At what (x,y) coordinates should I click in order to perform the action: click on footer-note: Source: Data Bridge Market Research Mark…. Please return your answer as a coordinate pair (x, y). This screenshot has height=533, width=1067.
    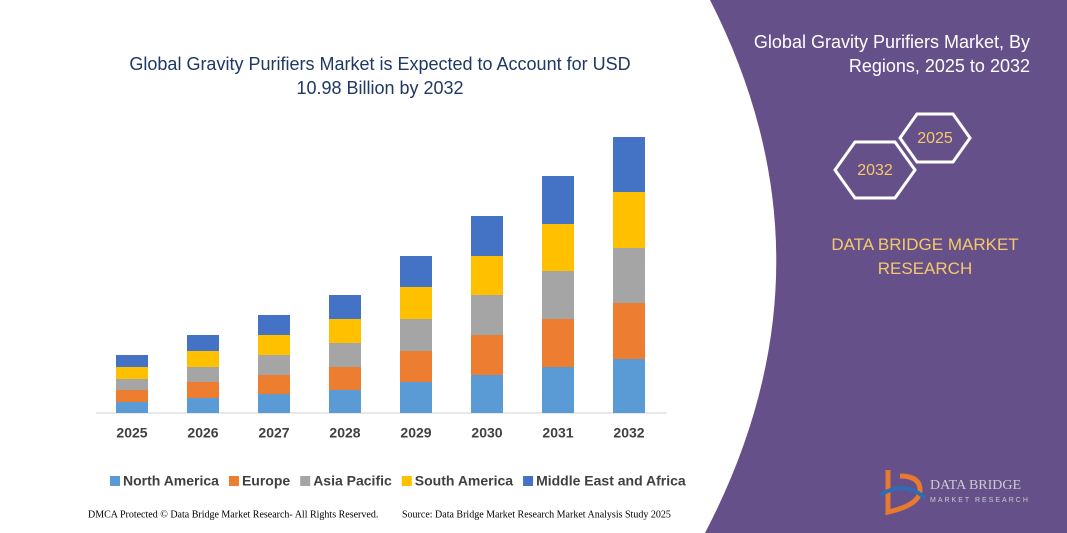
    Looking at the image, I should click on (536, 514).